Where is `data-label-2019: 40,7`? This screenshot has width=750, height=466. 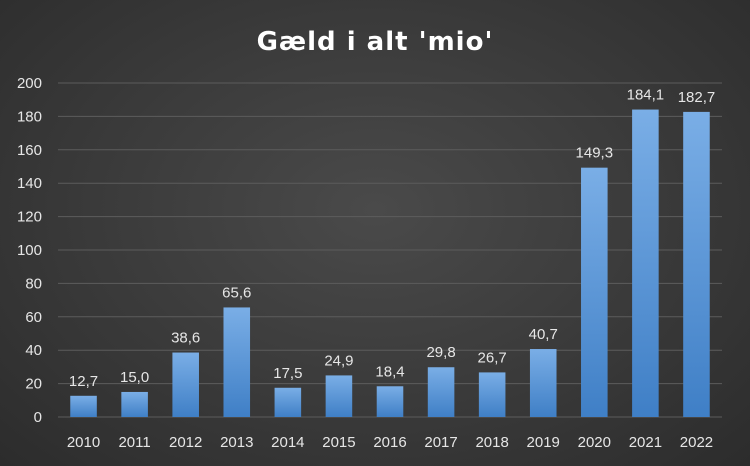 data-label-2019: 40,7 is located at coordinates (543, 334).